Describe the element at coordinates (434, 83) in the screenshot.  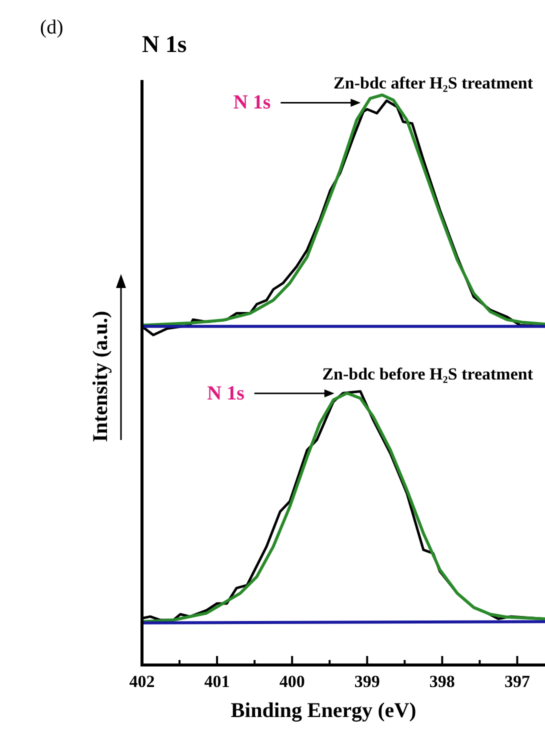
I see `text: Zn-bdc after H₂S treatment` at that location.